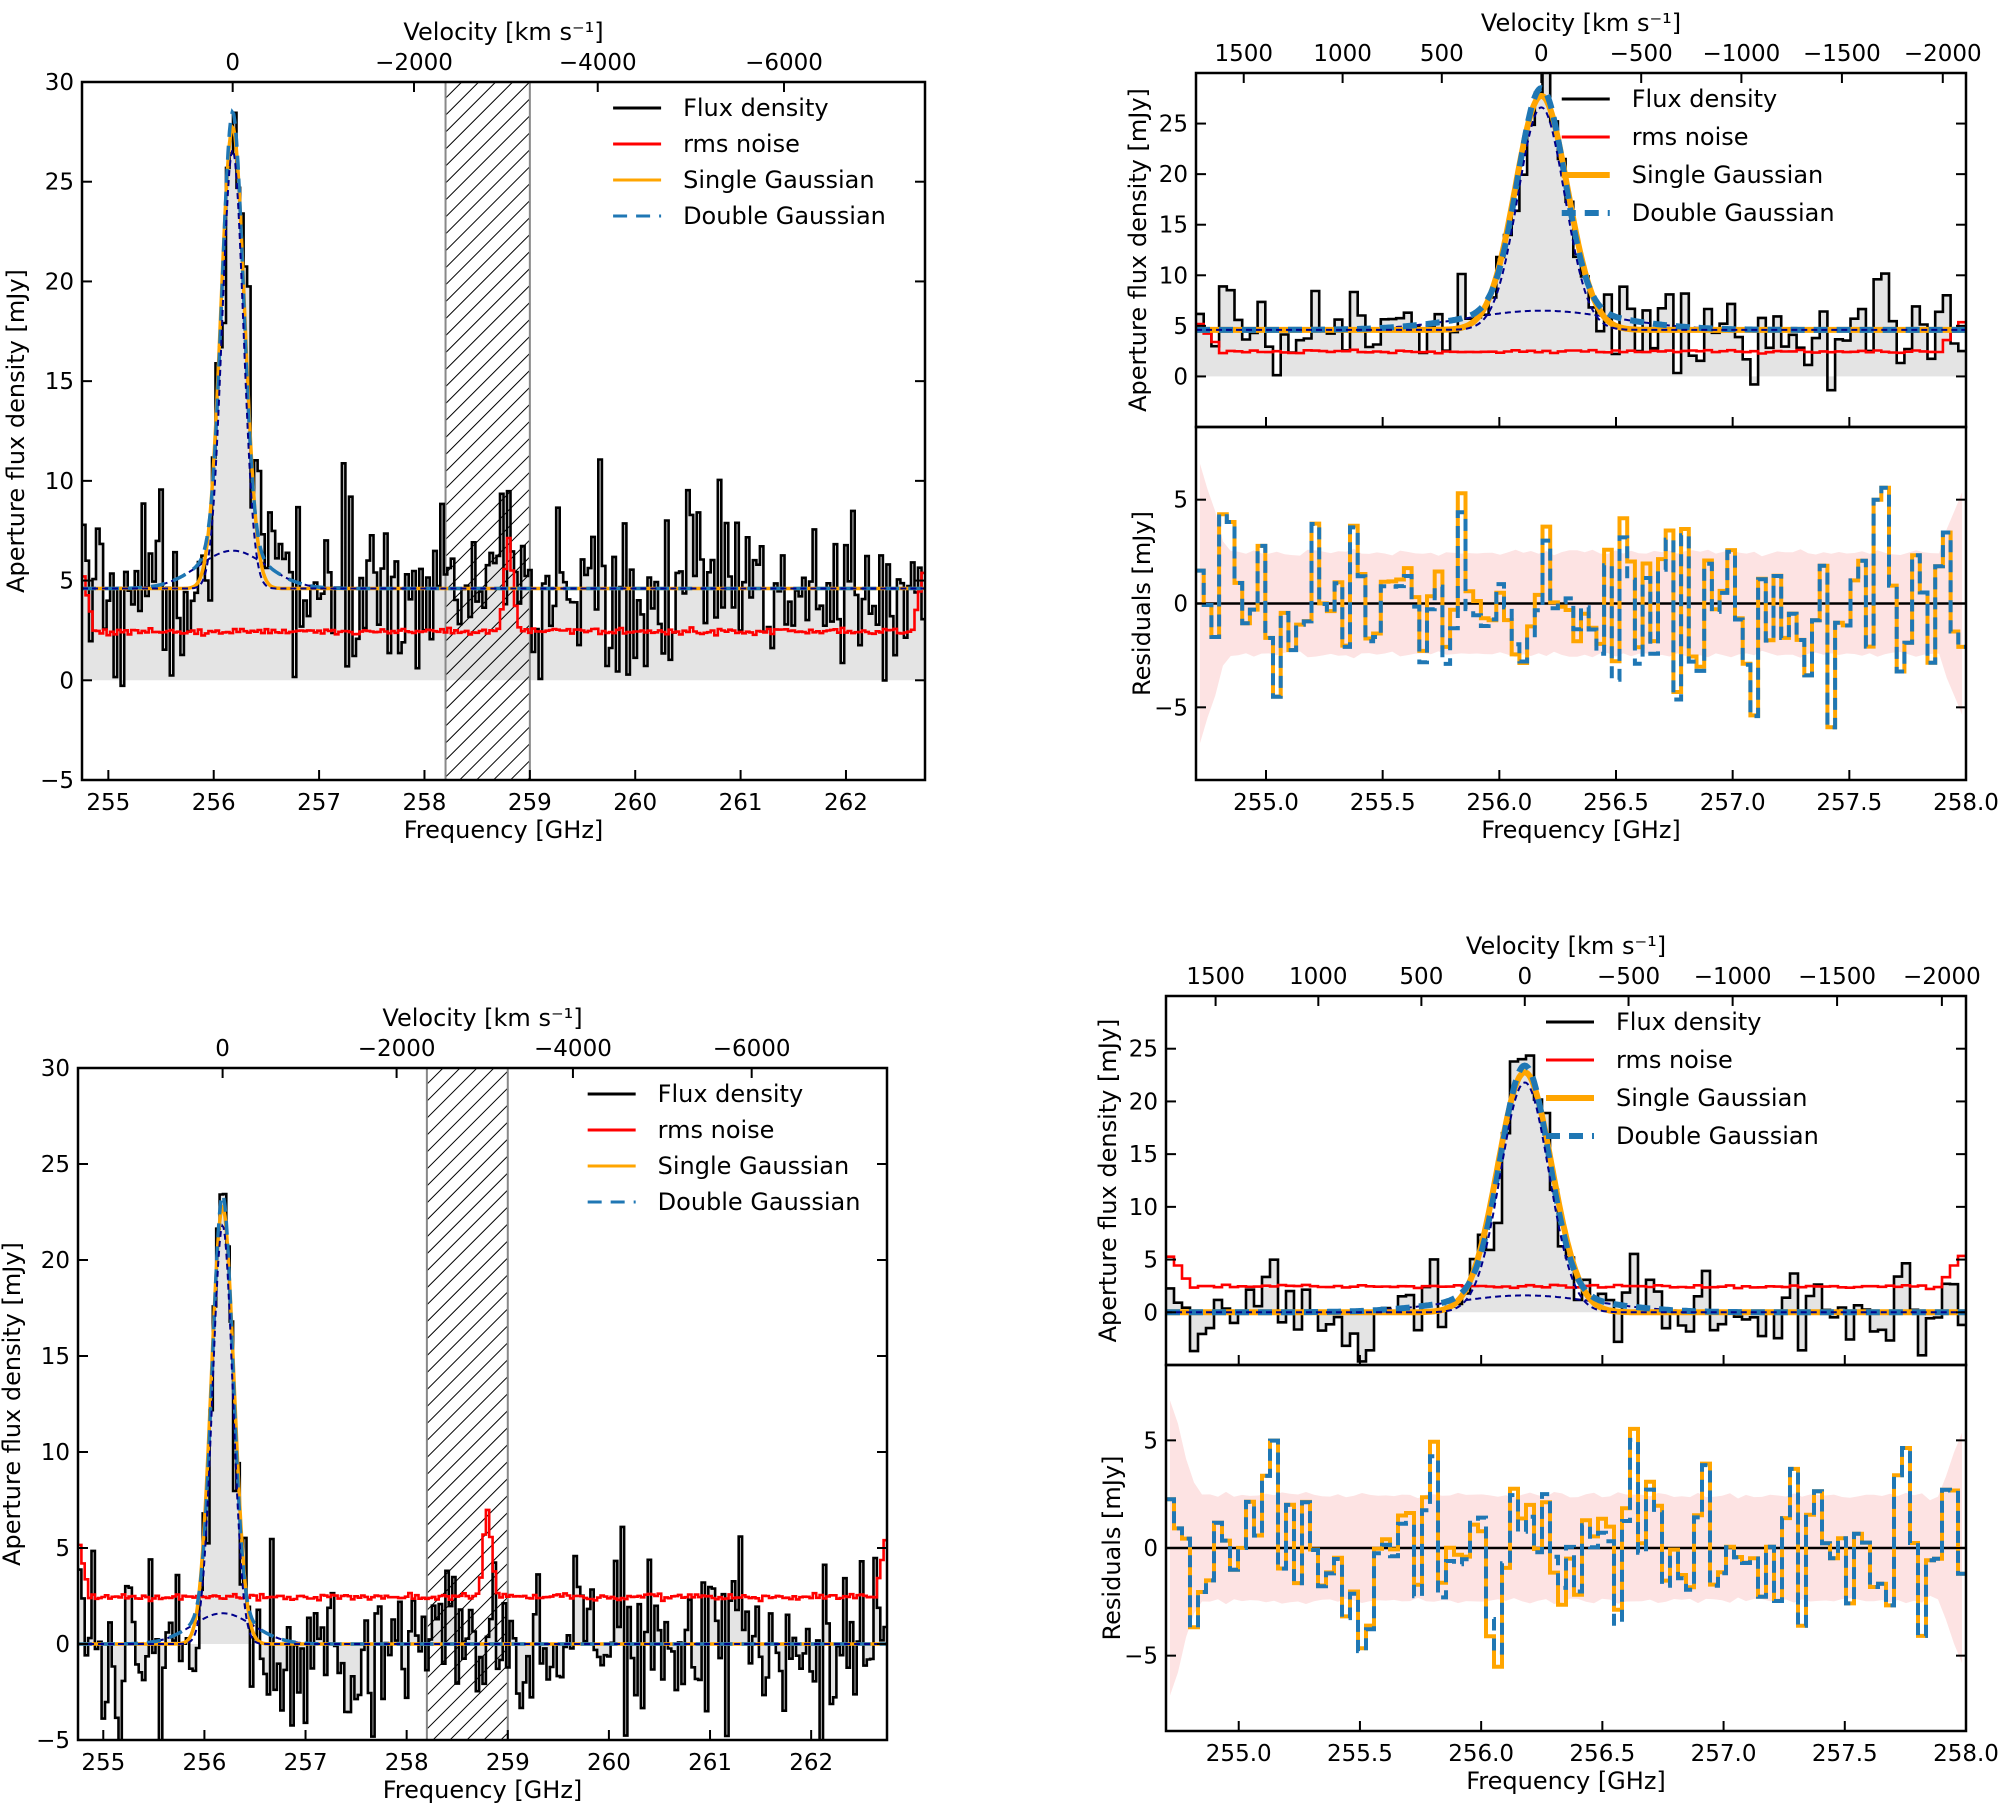 Image resolution: width=2001 pixels, height=1803 pixels. Describe the element at coordinates (1141, 1657) in the screenshot. I see `residual-y-tick-label: −5` at that location.